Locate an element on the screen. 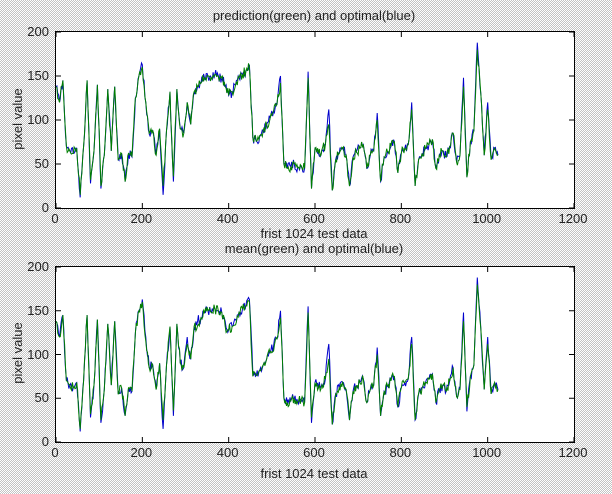 This screenshot has height=494, width=612. top-plot-xtick-labels: 0 200 400 600 800 1000 1200 is located at coordinates (319, 219).